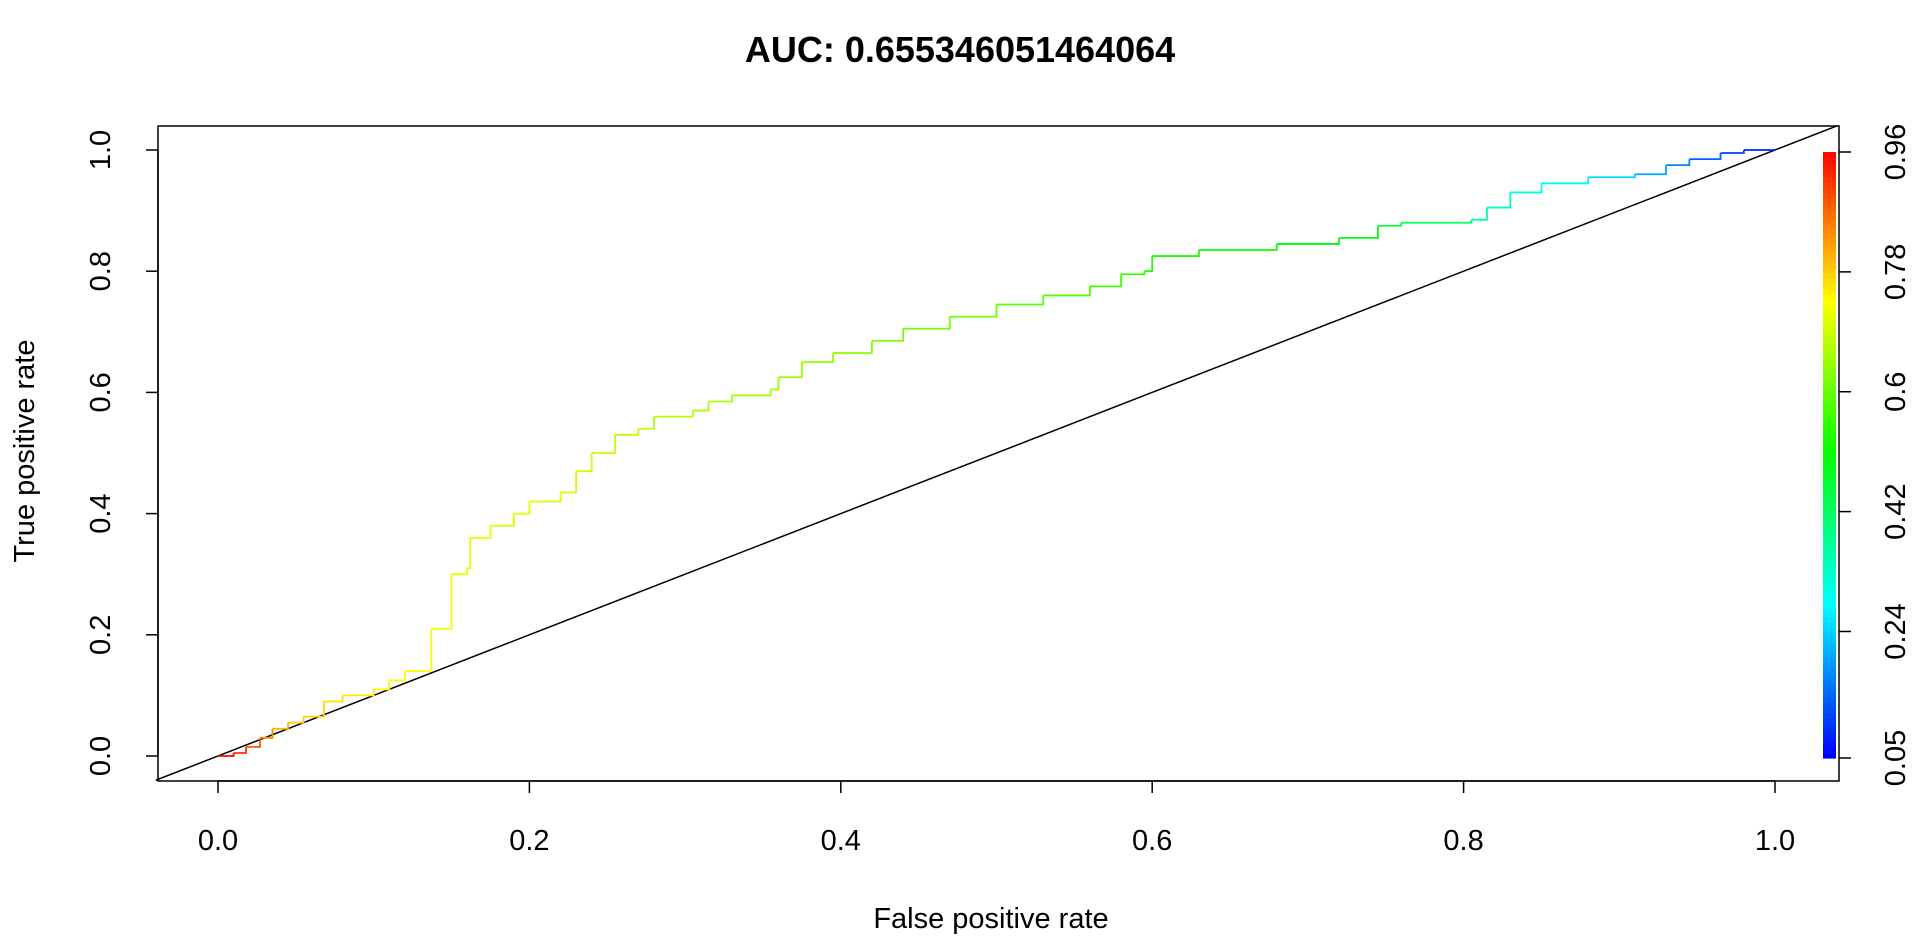 The width and height of the screenshot is (1920, 939). What do you see at coordinates (1896, 631) in the screenshot?
I see `colorbar-tick-label: 0.24` at bounding box center [1896, 631].